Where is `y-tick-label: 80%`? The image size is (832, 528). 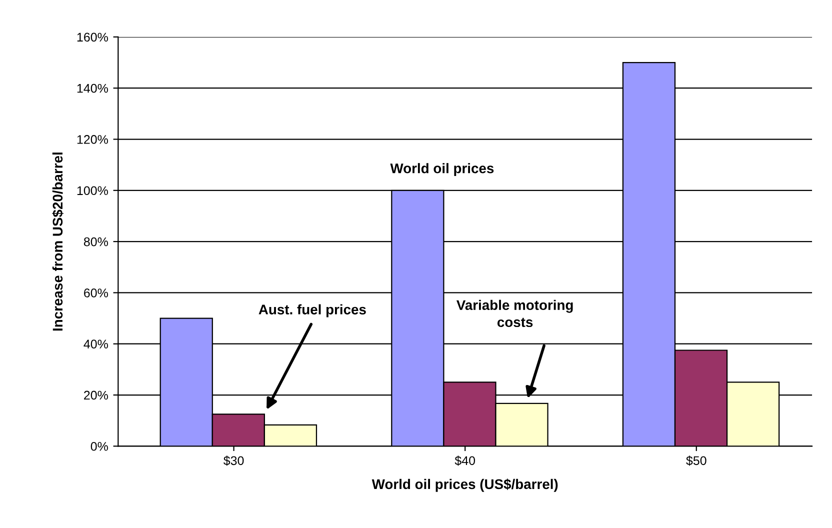 y-tick-label: 80% is located at coordinates (96, 241).